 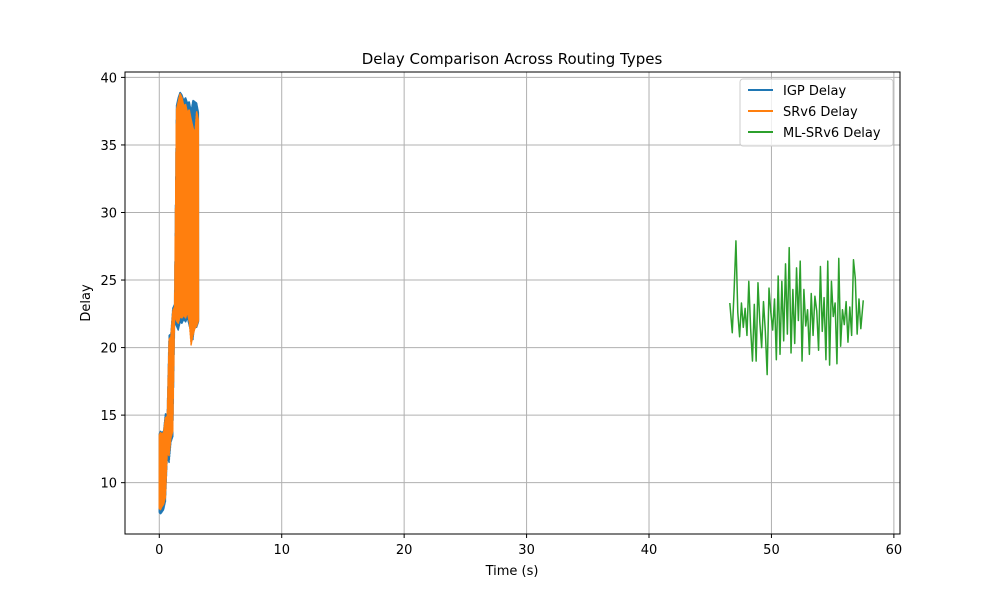 I want to click on x-tick-label: 0, so click(x=159, y=550).